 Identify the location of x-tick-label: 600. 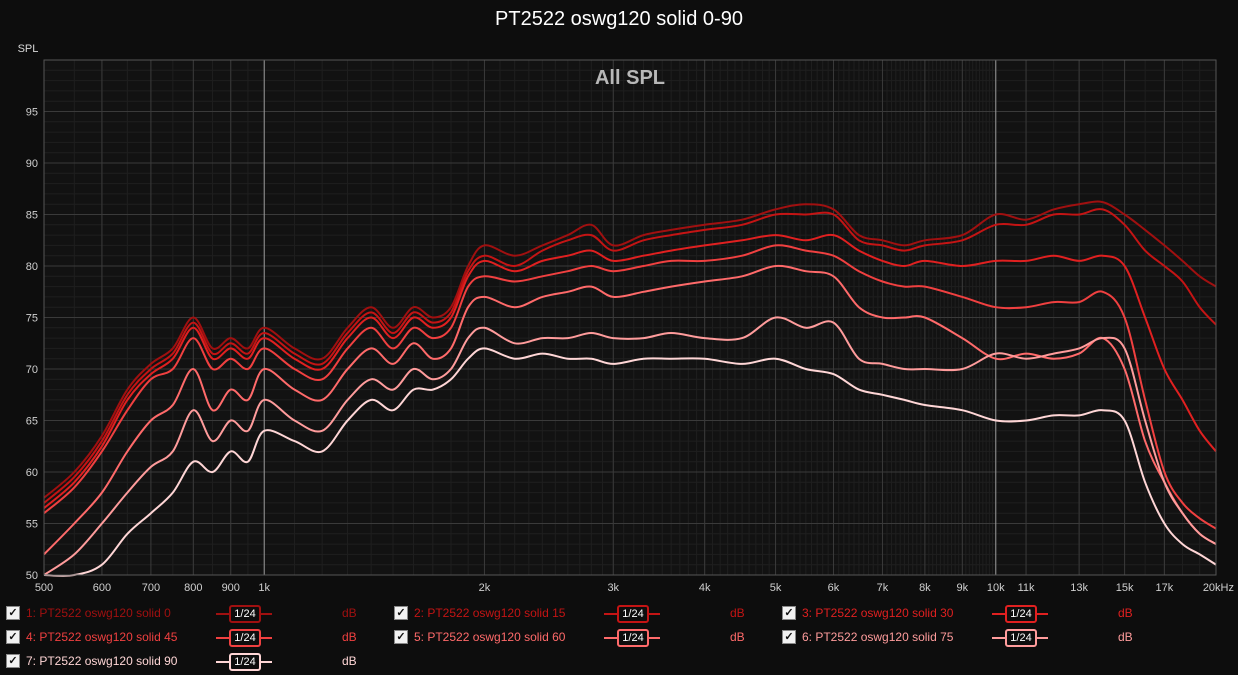
(102, 588).